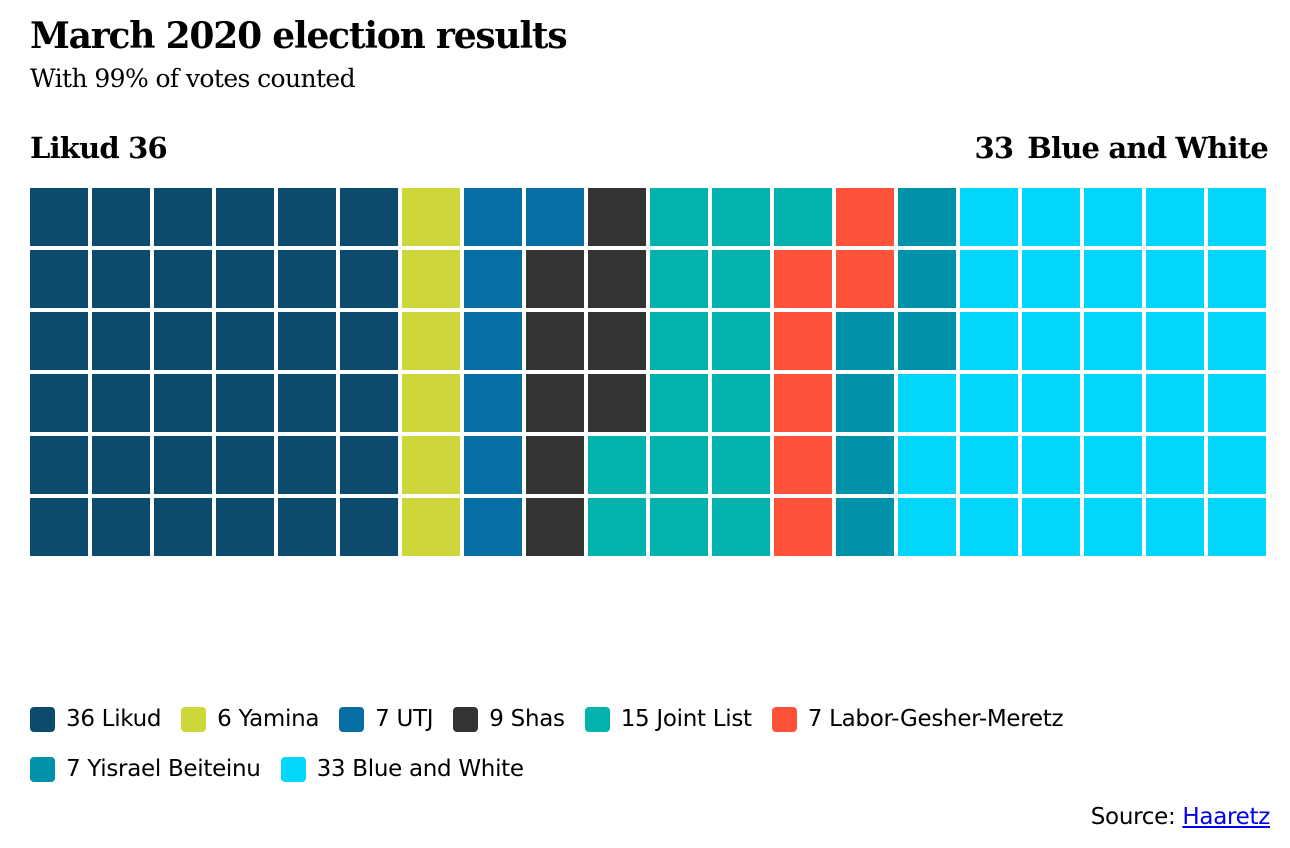 This screenshot has width=1290, height=848. I want to click on legend-item-yisrael-beiteinu: 7 Yisrael Beiteinu, so click(145, 769).